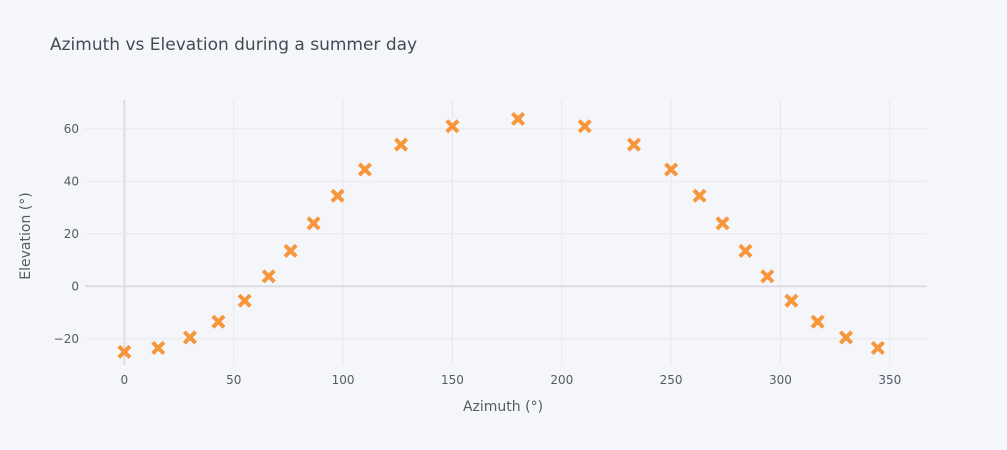 This screenshot has width=1007, height=450. I want to click on x-tick-label: 150, so click(452, 380).